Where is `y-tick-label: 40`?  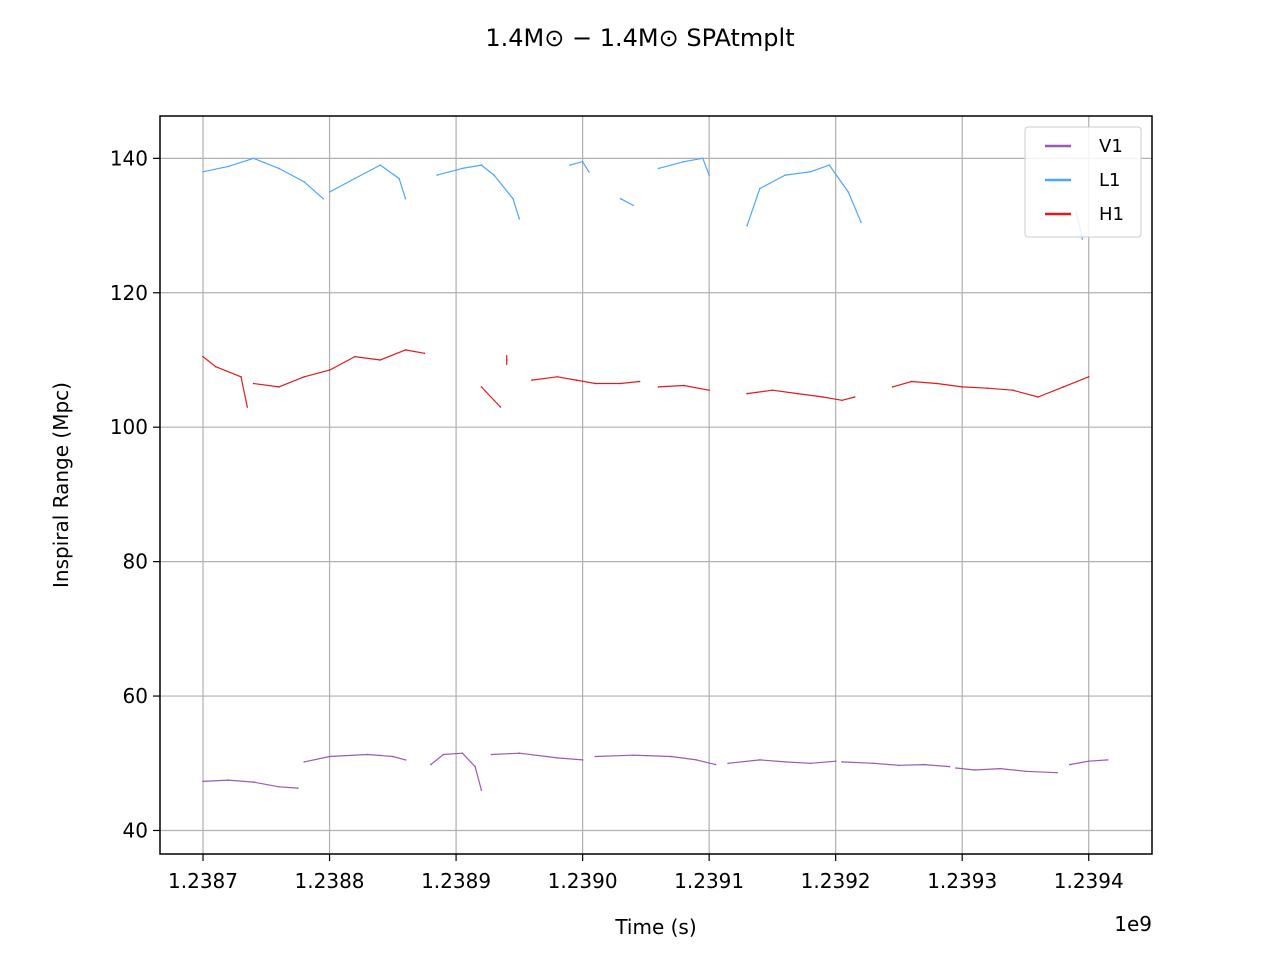
y-tick-label: 40 is located at coordinates (135, 830).